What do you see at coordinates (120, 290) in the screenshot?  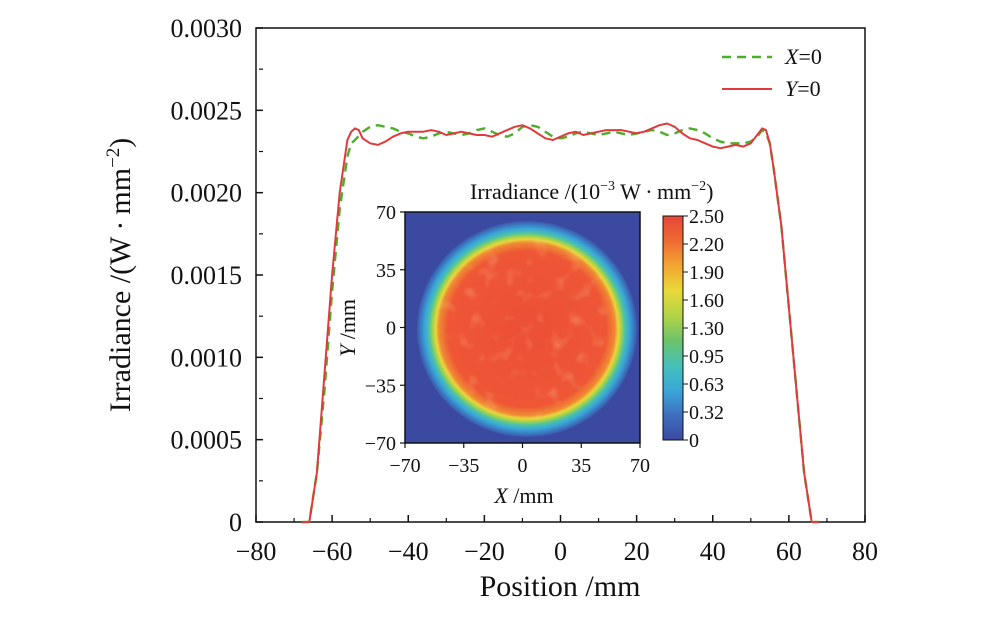 I see `y-label-main: Irradiance /(W · mm` at bounding box center [120, 290].